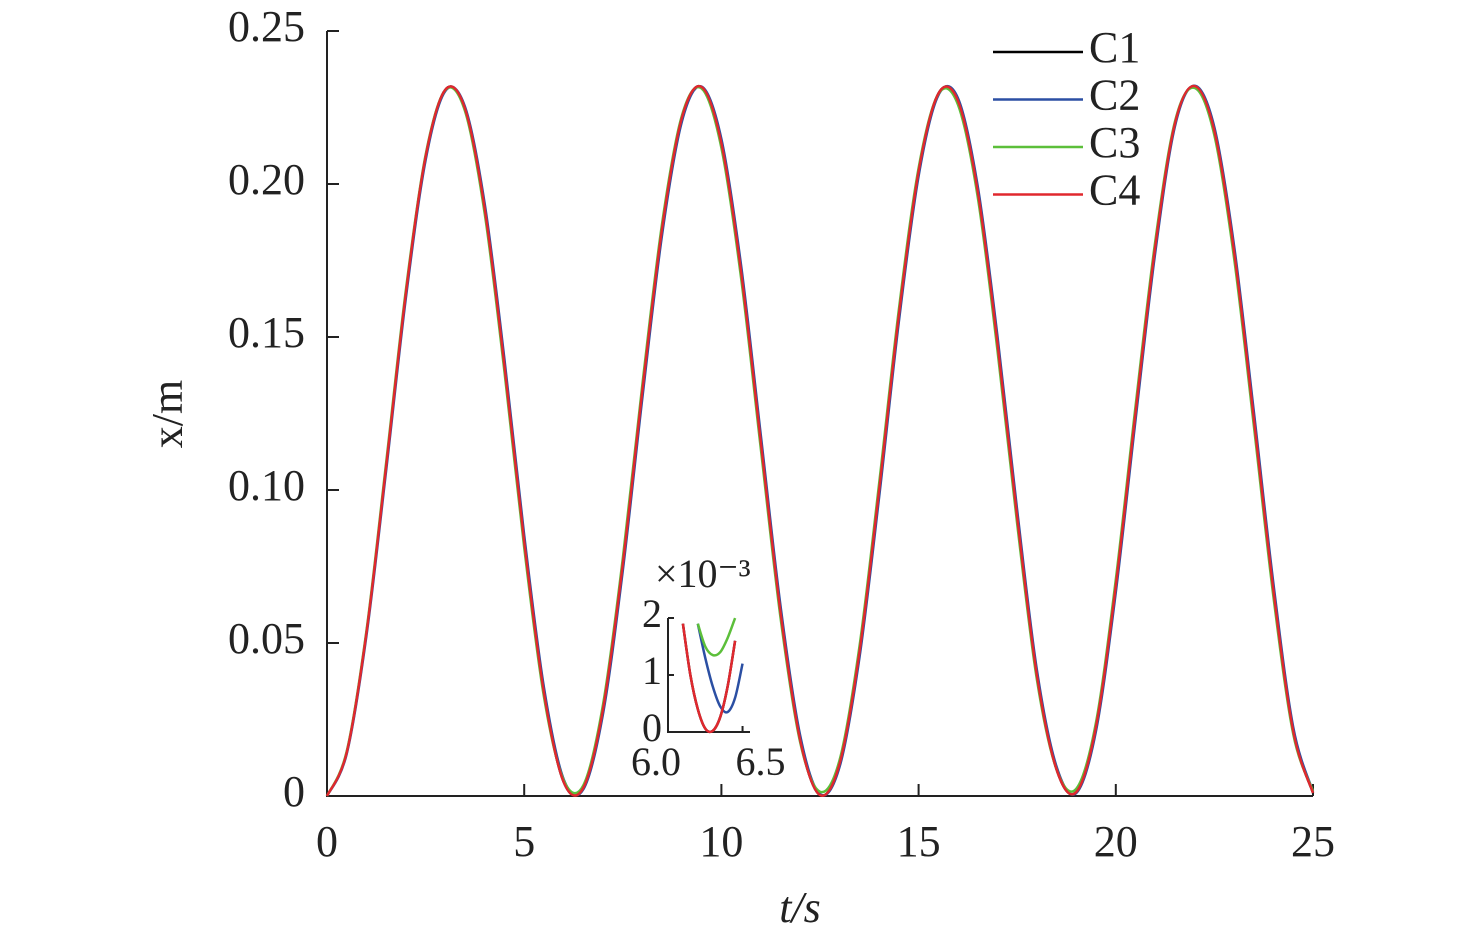  Describe the element at coordinates (266, 332) in the screenshot. I see `y-tick-label: 0.15` at that location.